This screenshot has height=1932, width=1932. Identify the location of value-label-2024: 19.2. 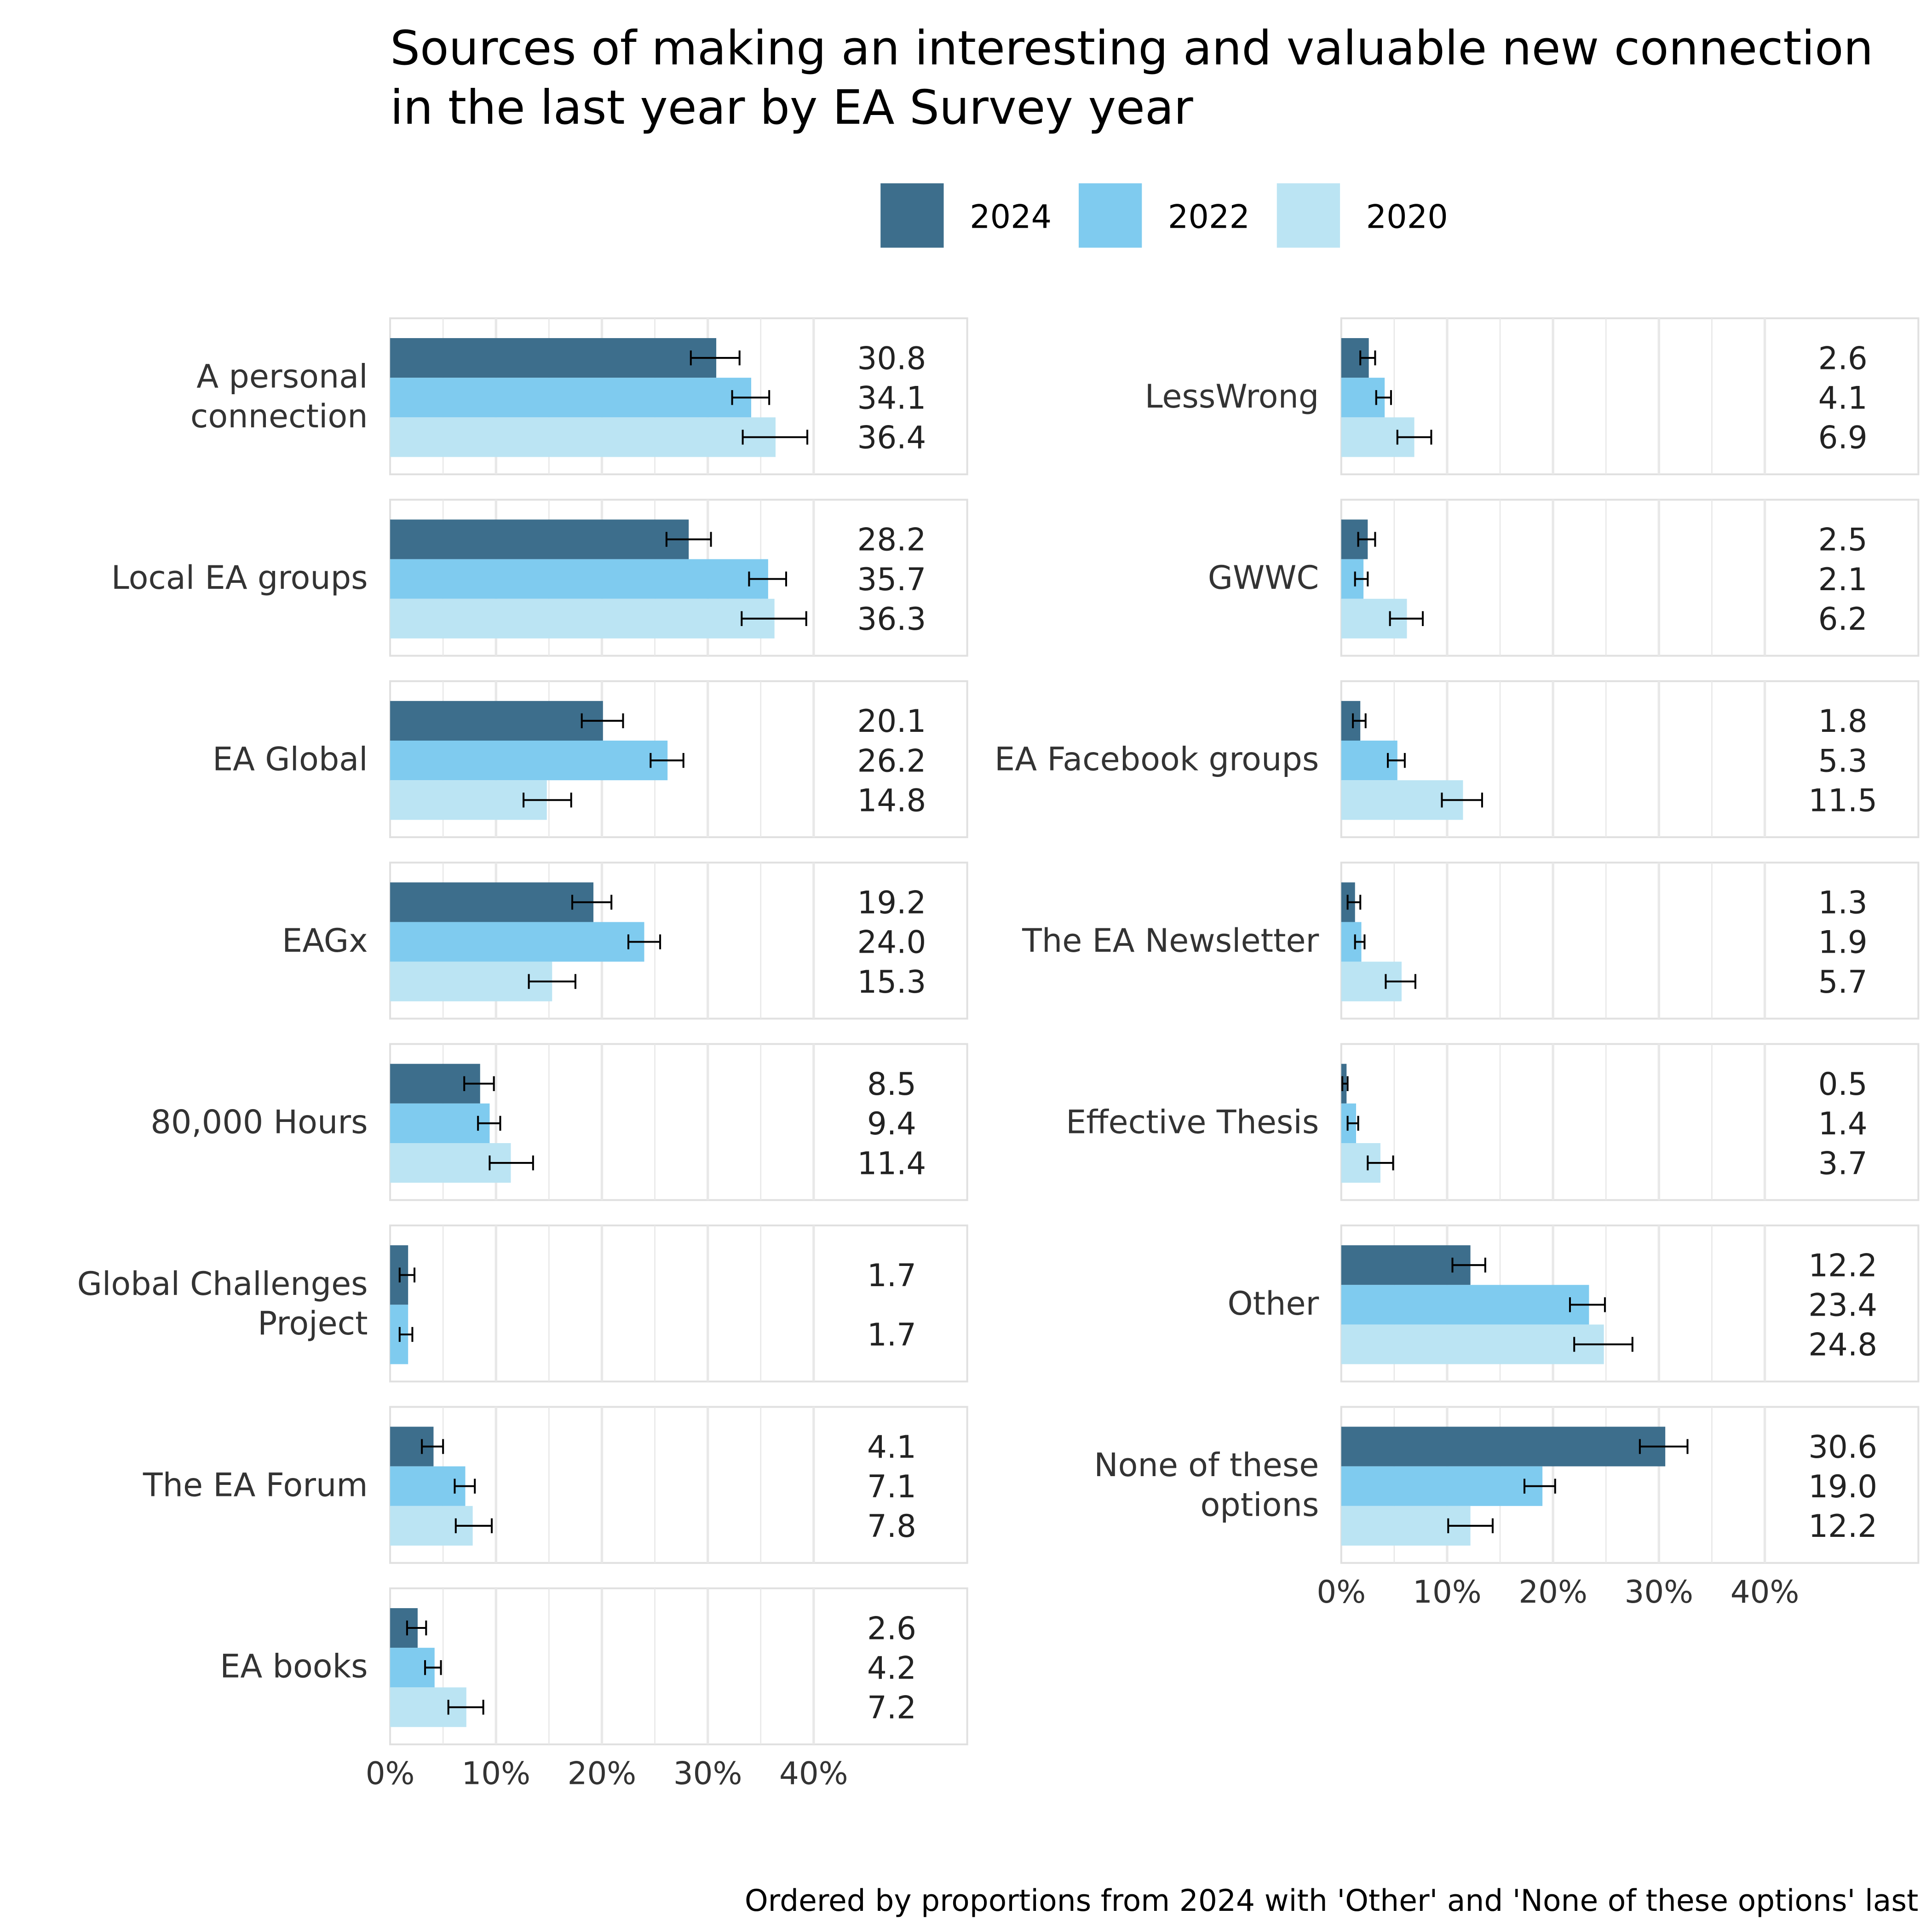
(891, 903).